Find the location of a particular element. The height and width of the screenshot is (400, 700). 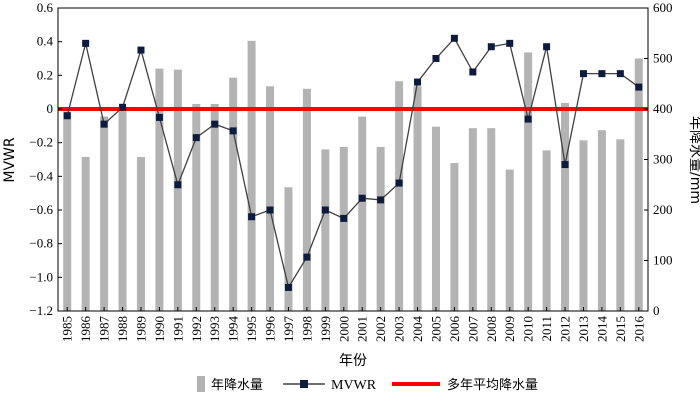

right-axis-ticks: 600 500 400 300 200 100 0 is located at coordinates (658, 159).